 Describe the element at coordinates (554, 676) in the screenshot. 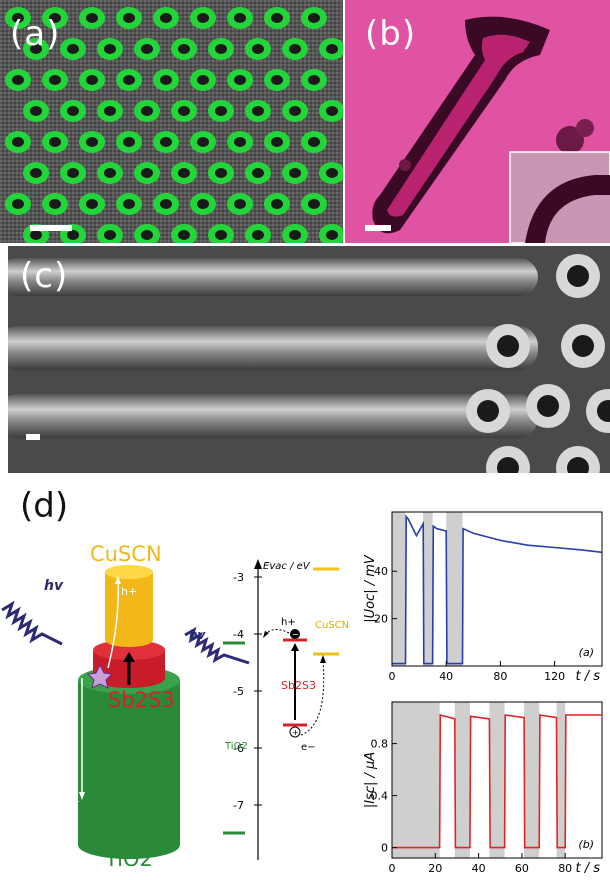

I see `x-tick-label: 120` at that location.